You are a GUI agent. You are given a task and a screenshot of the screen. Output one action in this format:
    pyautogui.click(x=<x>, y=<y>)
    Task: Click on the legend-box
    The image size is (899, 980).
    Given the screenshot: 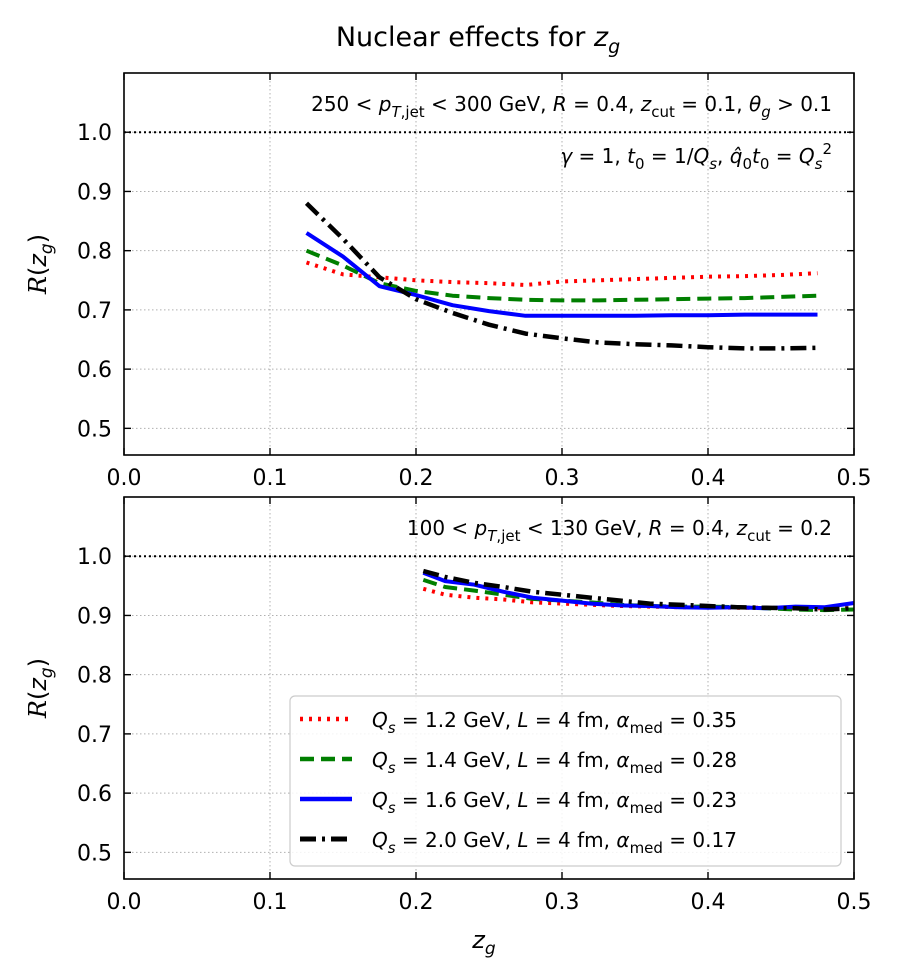 What is the action you would take?
    pyautogui.click(x=565, y=781)
    